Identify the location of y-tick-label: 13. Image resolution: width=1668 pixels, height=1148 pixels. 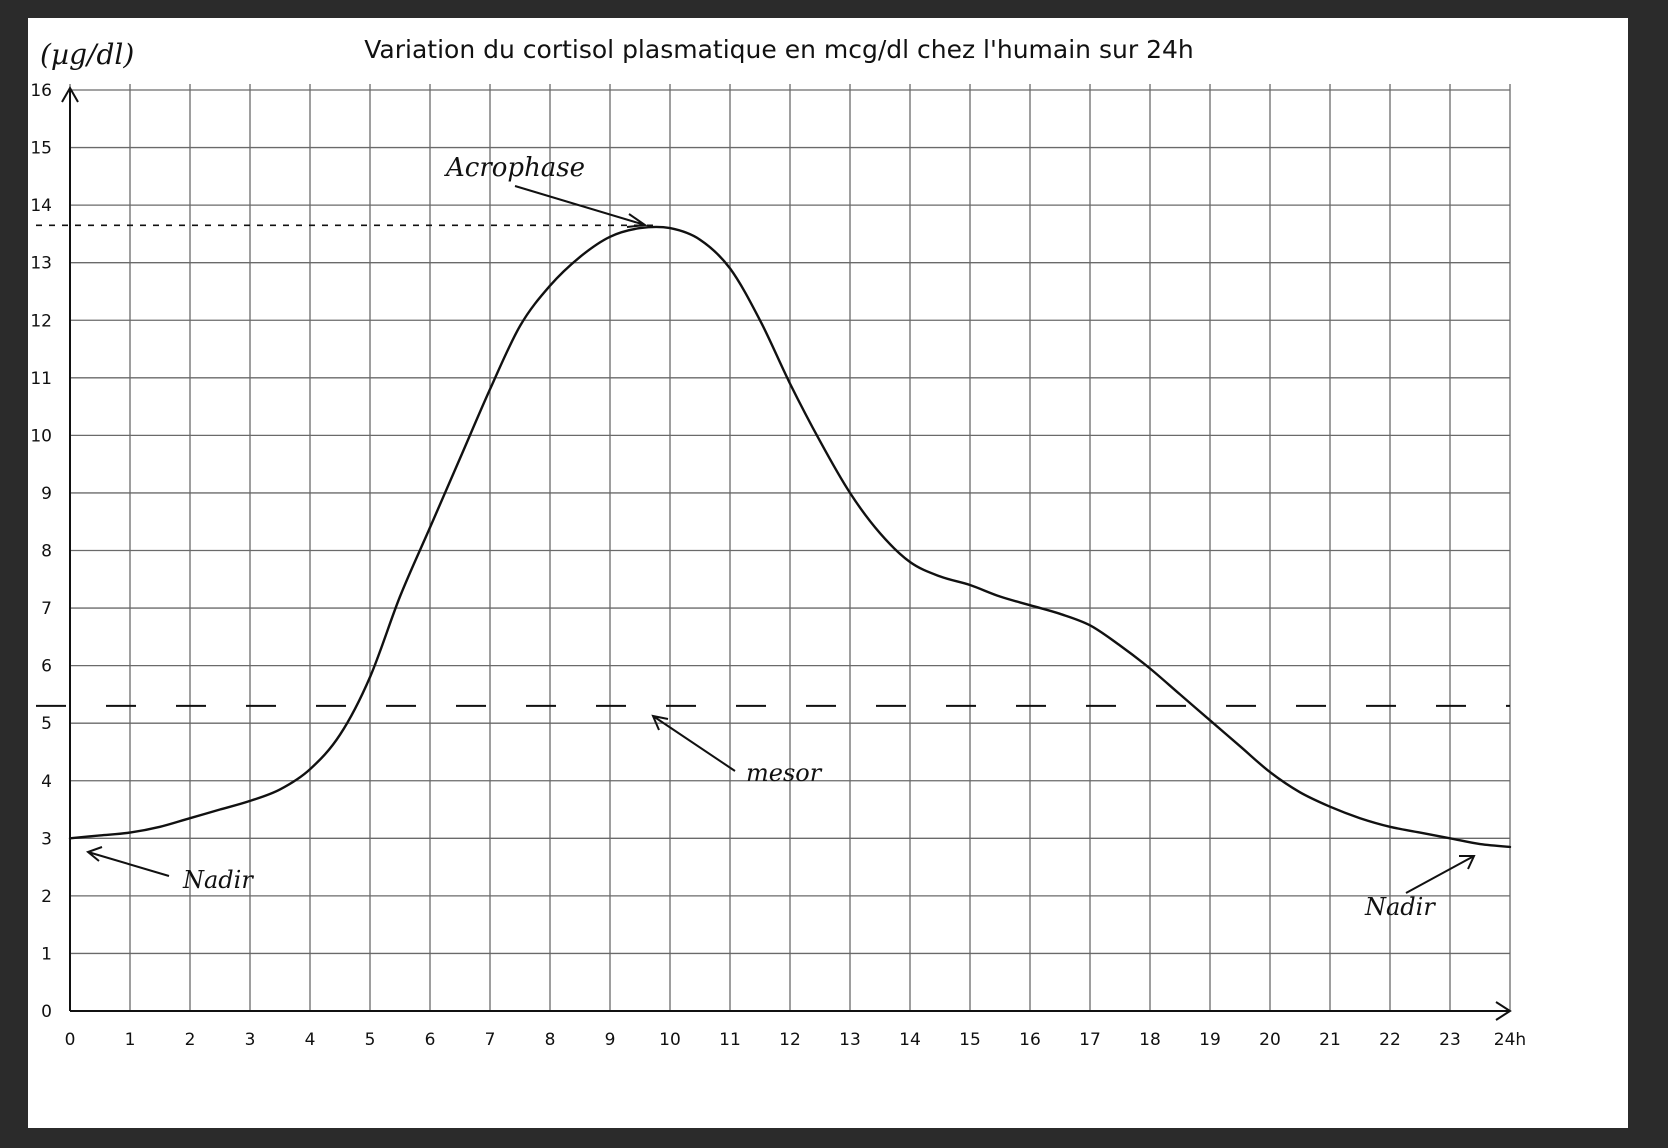
(41, 264).